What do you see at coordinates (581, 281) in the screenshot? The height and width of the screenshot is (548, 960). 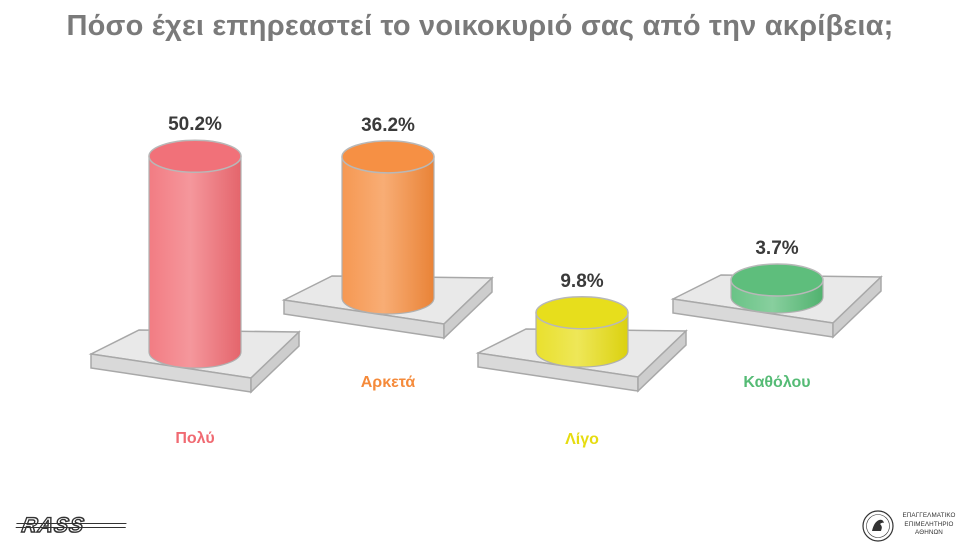 I see `data-label: 9.8%` at bounding box center [581, 281].